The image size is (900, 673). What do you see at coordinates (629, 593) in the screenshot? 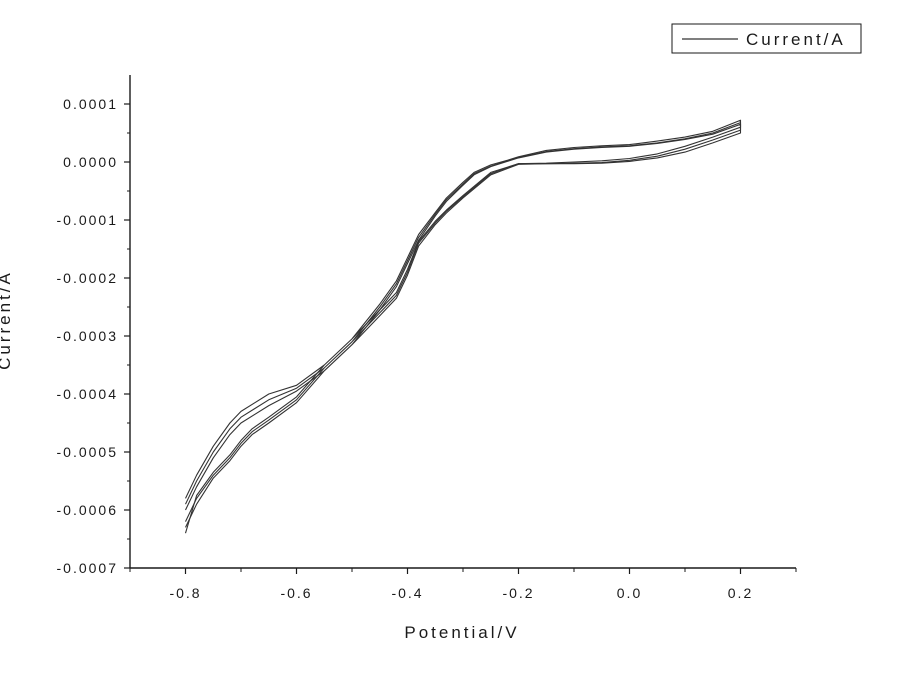
I see `x-tick-label: 0.0` at bounding box center [629, 593].